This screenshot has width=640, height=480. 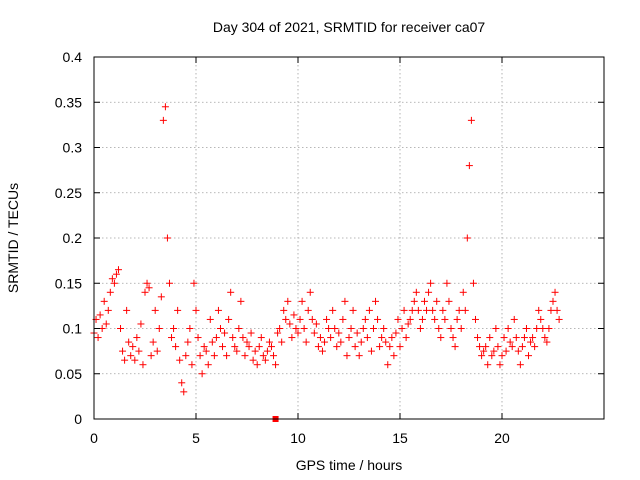 What do you see at coordinates (298, 438) in the screenshot?
I see `x-tick-label: 10` at bounding box center [298, 438].